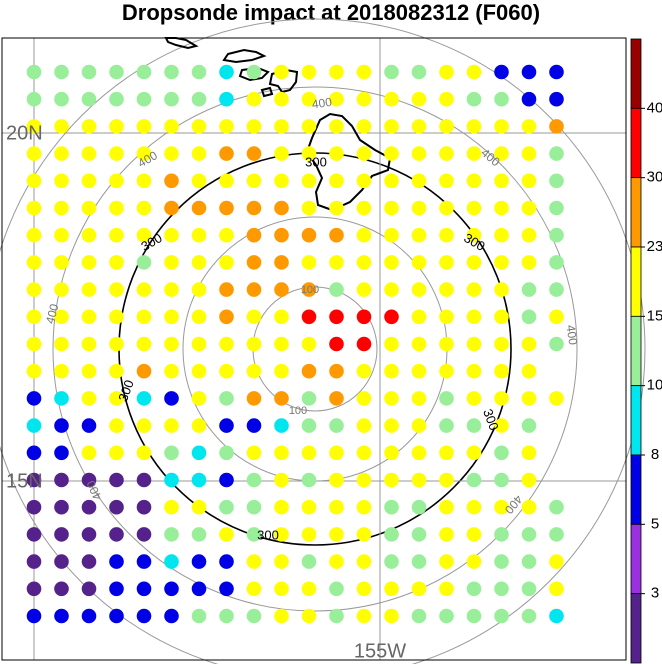  What do you see at coordinates (655, 593) in the screenshot?
I see `colorbar-tick-label: 3` at bounding box center [655, 593].